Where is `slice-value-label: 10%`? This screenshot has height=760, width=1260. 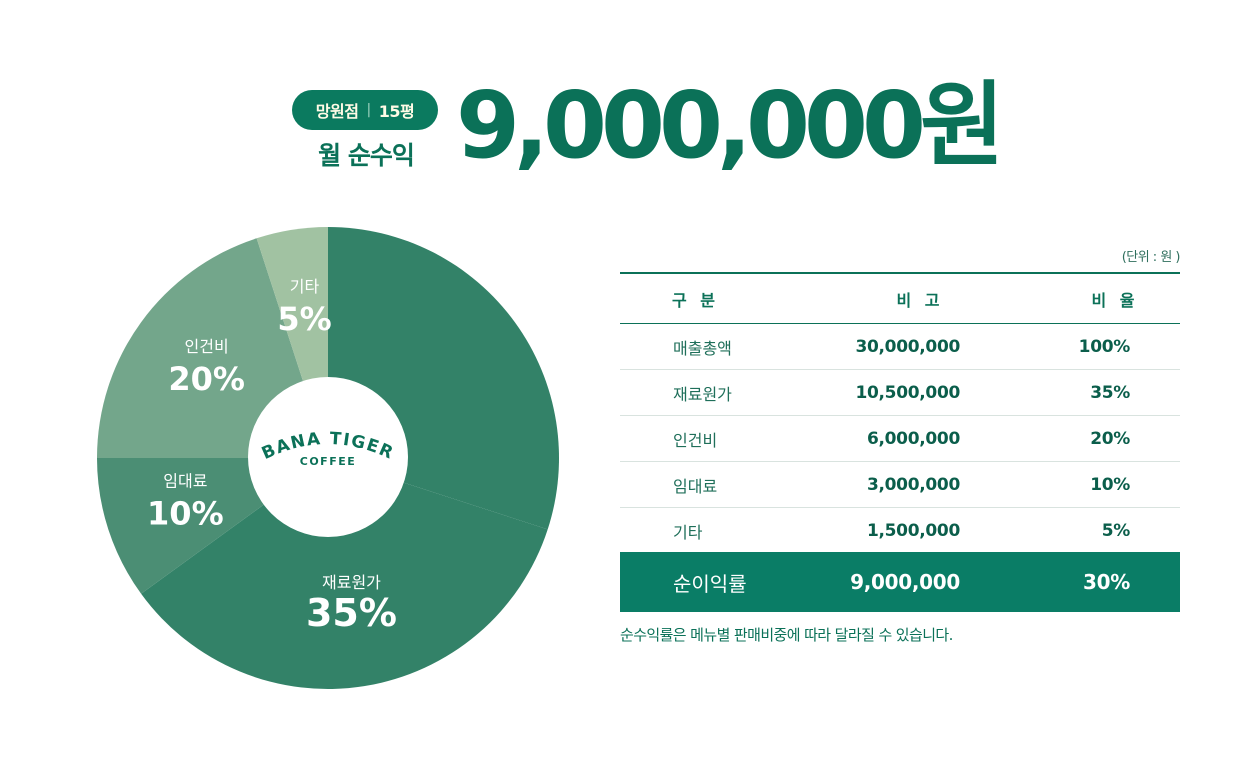
slice-value-label: 10% is located at coordinates (185, 513).